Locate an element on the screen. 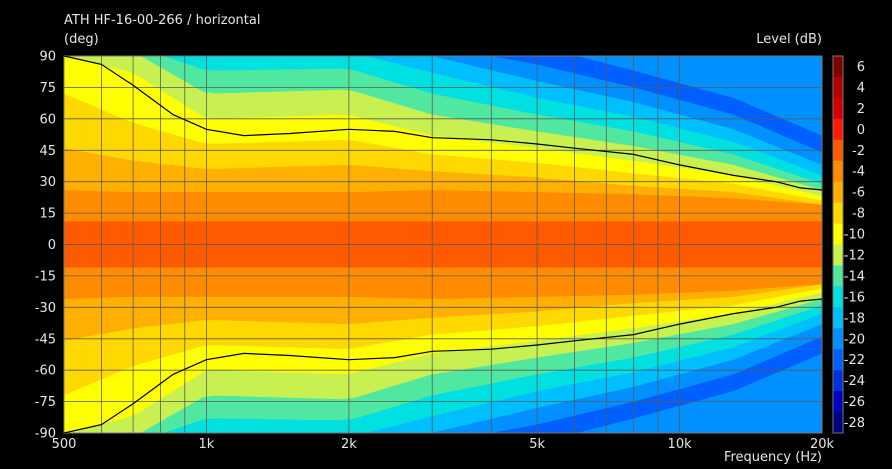 The height and width of the screenshot is (469, 892). y-tick-label: -75 is located at coordinates (45, 402).